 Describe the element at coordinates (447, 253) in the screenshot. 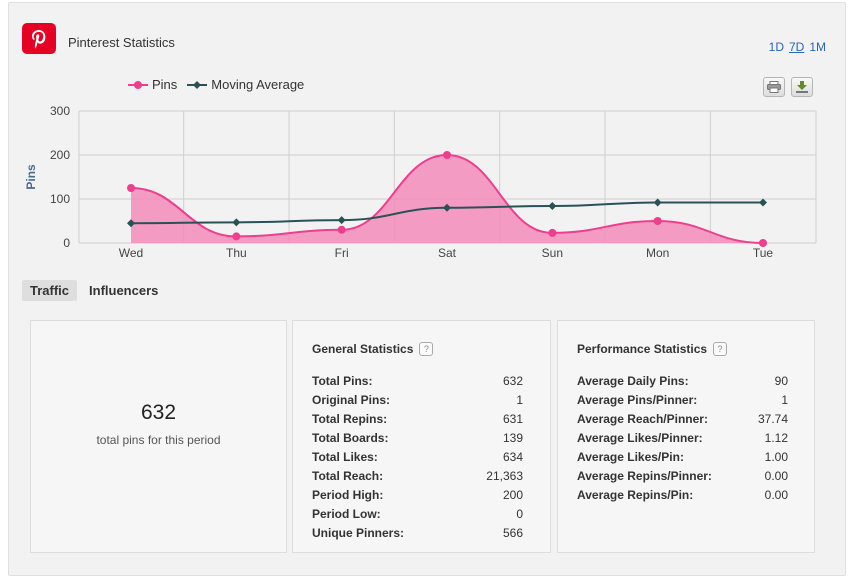

I see `x-tick-label: Sat` at that location.